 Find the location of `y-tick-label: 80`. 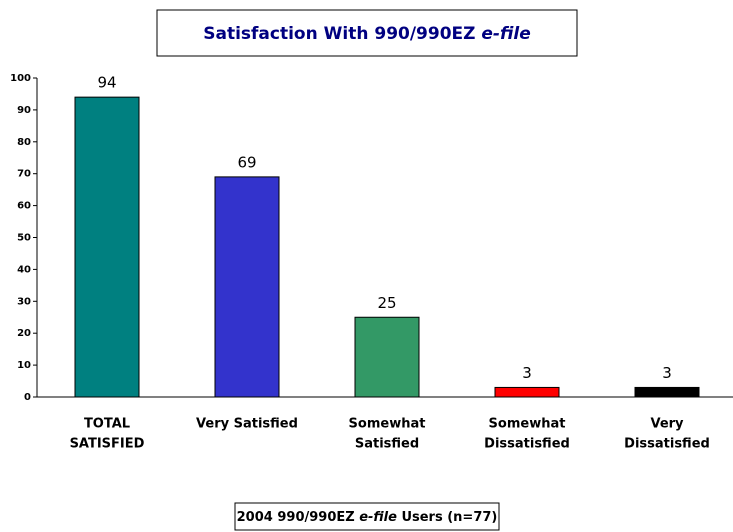

y-tick-label: 80 is located at coordinates (24, 142).